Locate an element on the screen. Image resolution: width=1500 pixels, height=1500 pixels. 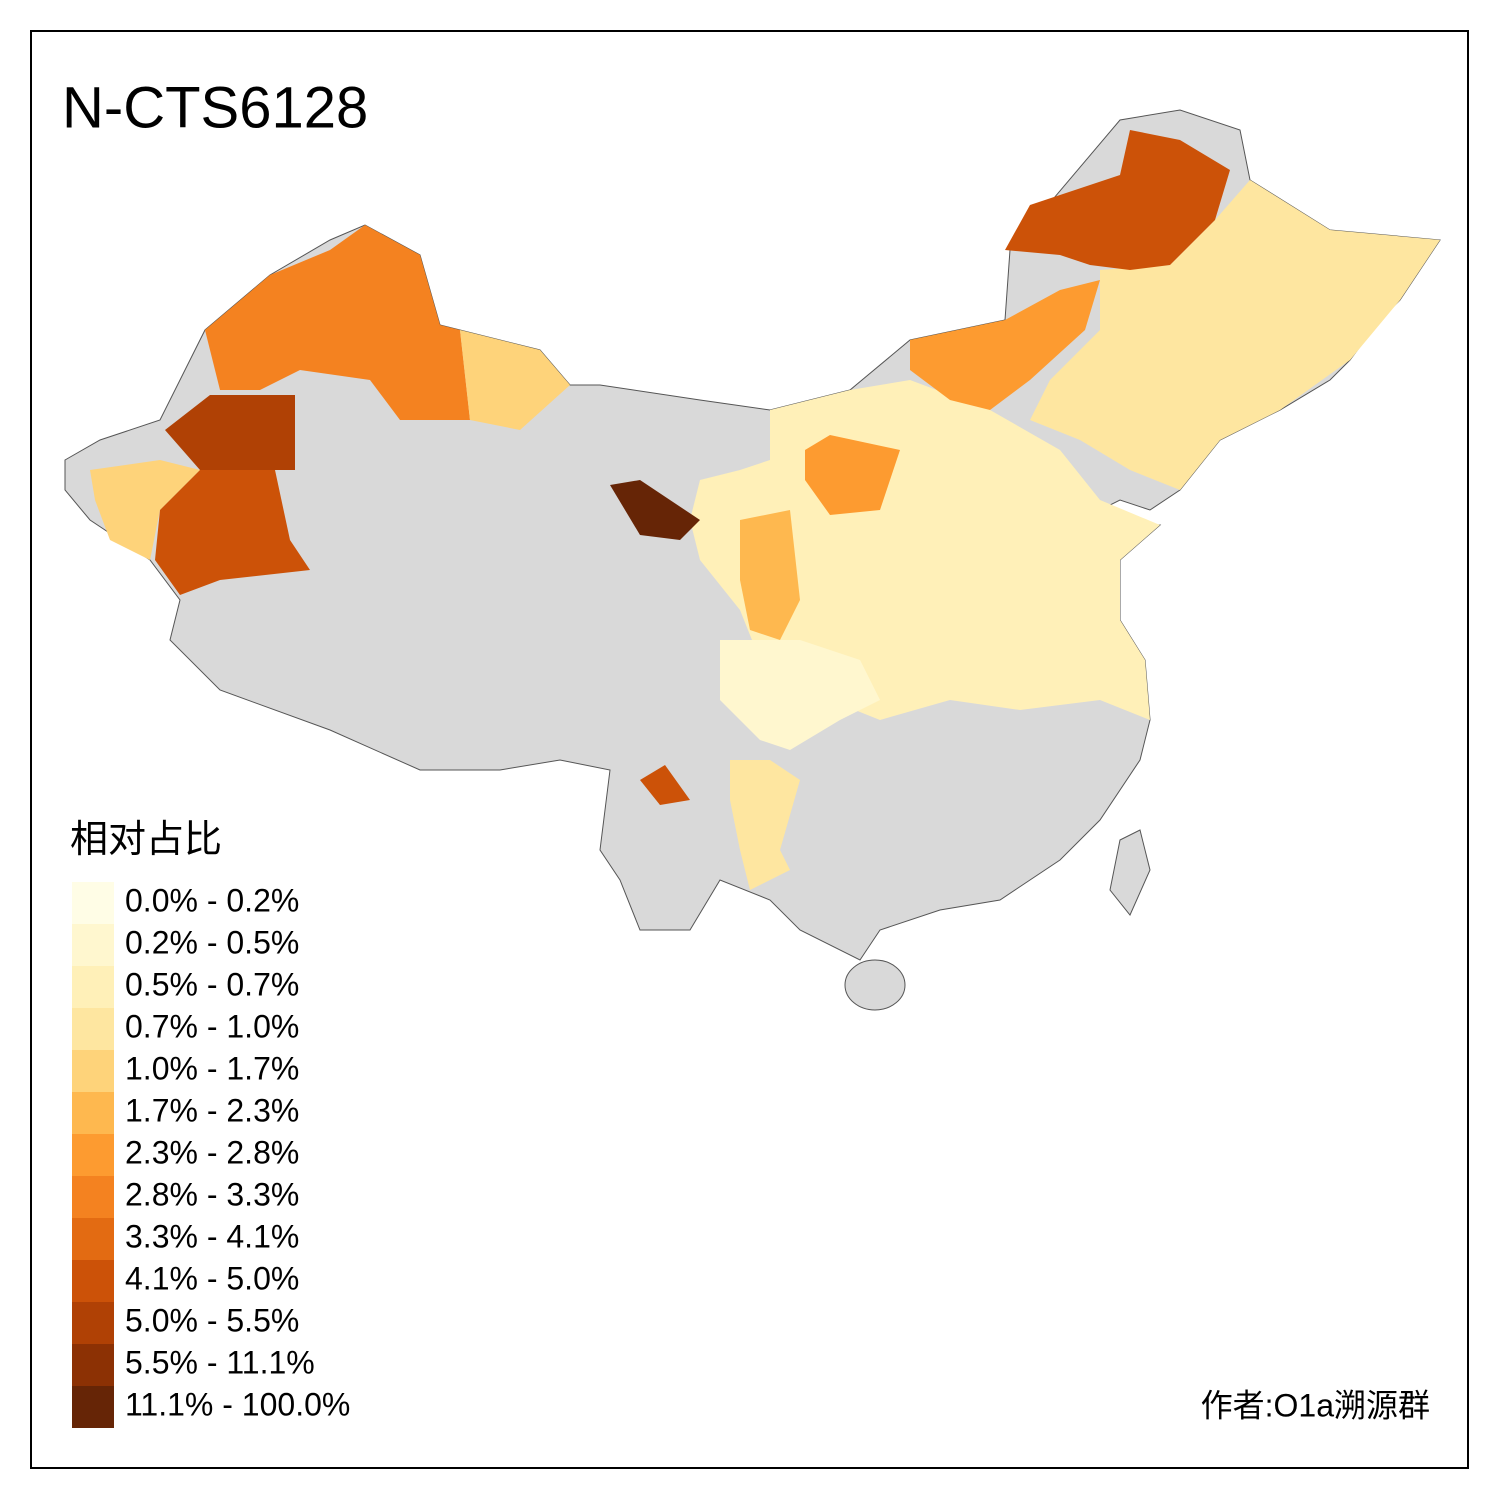
legend-label: 2.3% - 2.8% is located at coordinates (212, 1152).